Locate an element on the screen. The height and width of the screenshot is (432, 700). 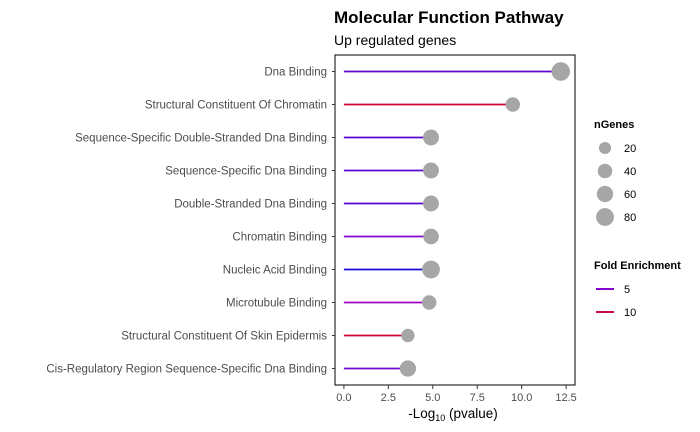
chart-title: Molecular Function Pathway is located at coordinates (449, 17).